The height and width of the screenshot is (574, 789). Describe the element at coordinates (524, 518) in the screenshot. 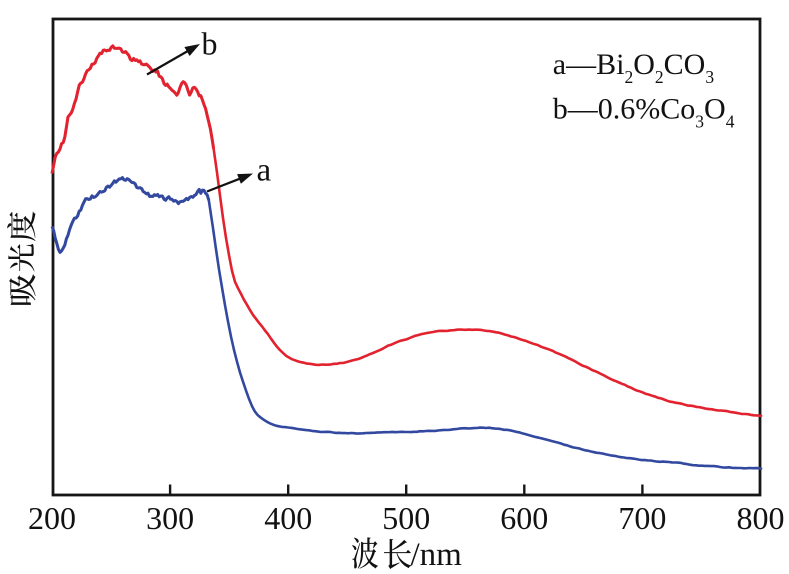

I see `svg-text: 600` at that location.